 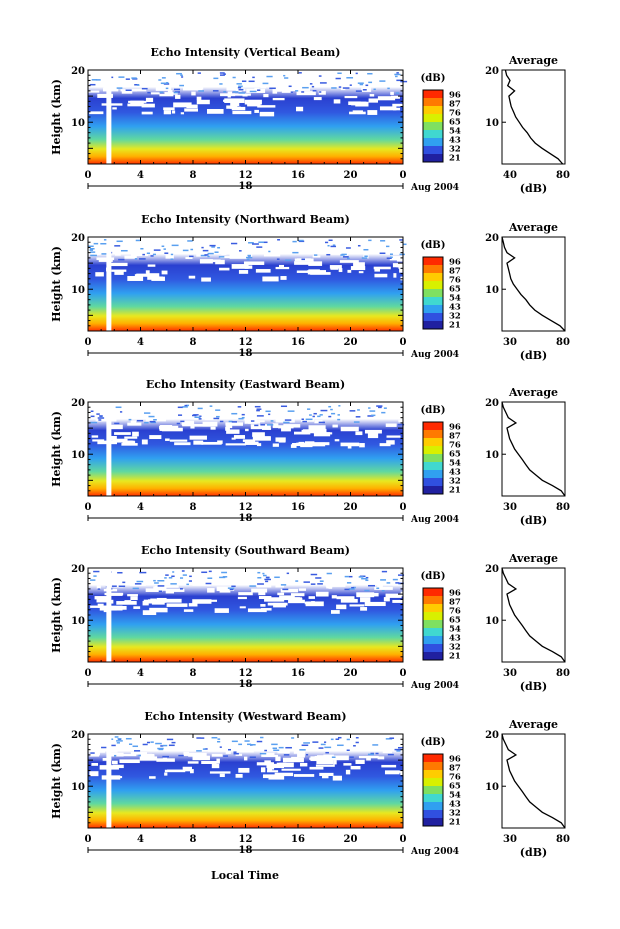 I want to click on colorbar-level-label: 76, so click(x=455, y=281).